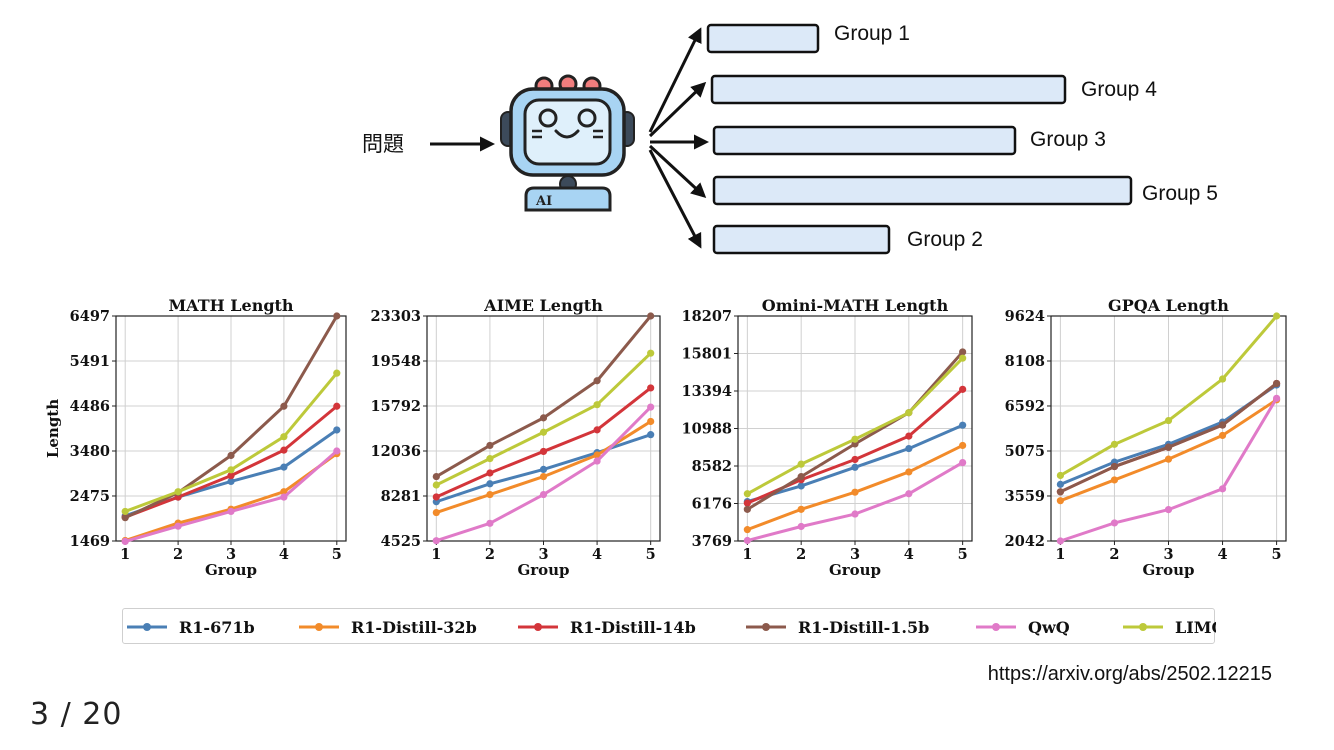  Describe the element at coordinates (1023, 627) in the screenshot. I see `legend-item-qwq: QwQ` at that location.